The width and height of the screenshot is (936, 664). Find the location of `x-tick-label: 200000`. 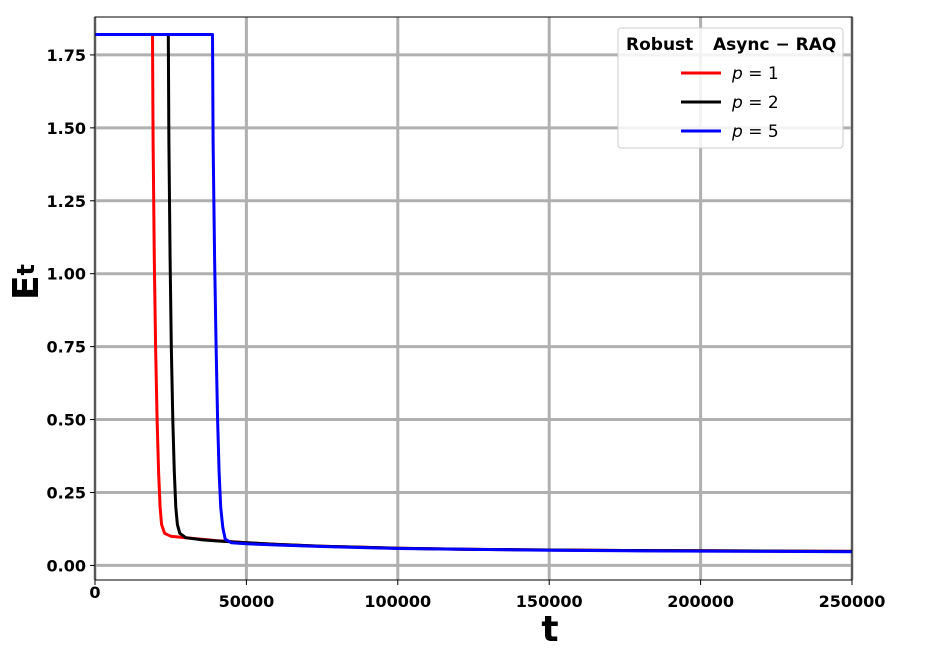

x-tick-label: 200000 is located at coordinates (700, 601).